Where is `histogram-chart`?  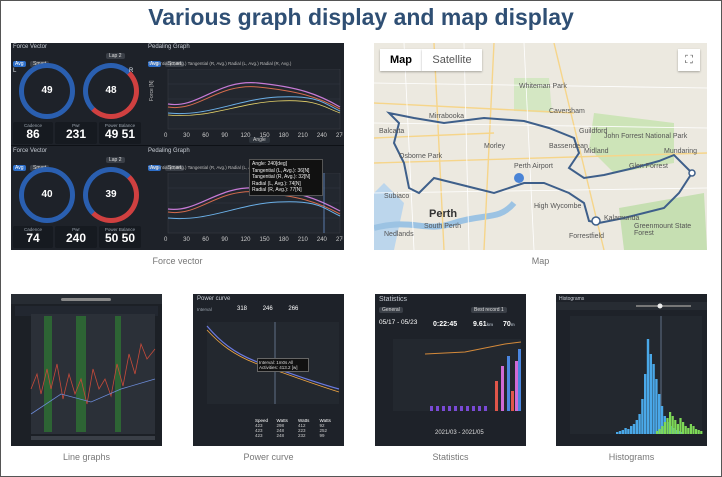
histogram-chart is located at coordinates (631, 368).